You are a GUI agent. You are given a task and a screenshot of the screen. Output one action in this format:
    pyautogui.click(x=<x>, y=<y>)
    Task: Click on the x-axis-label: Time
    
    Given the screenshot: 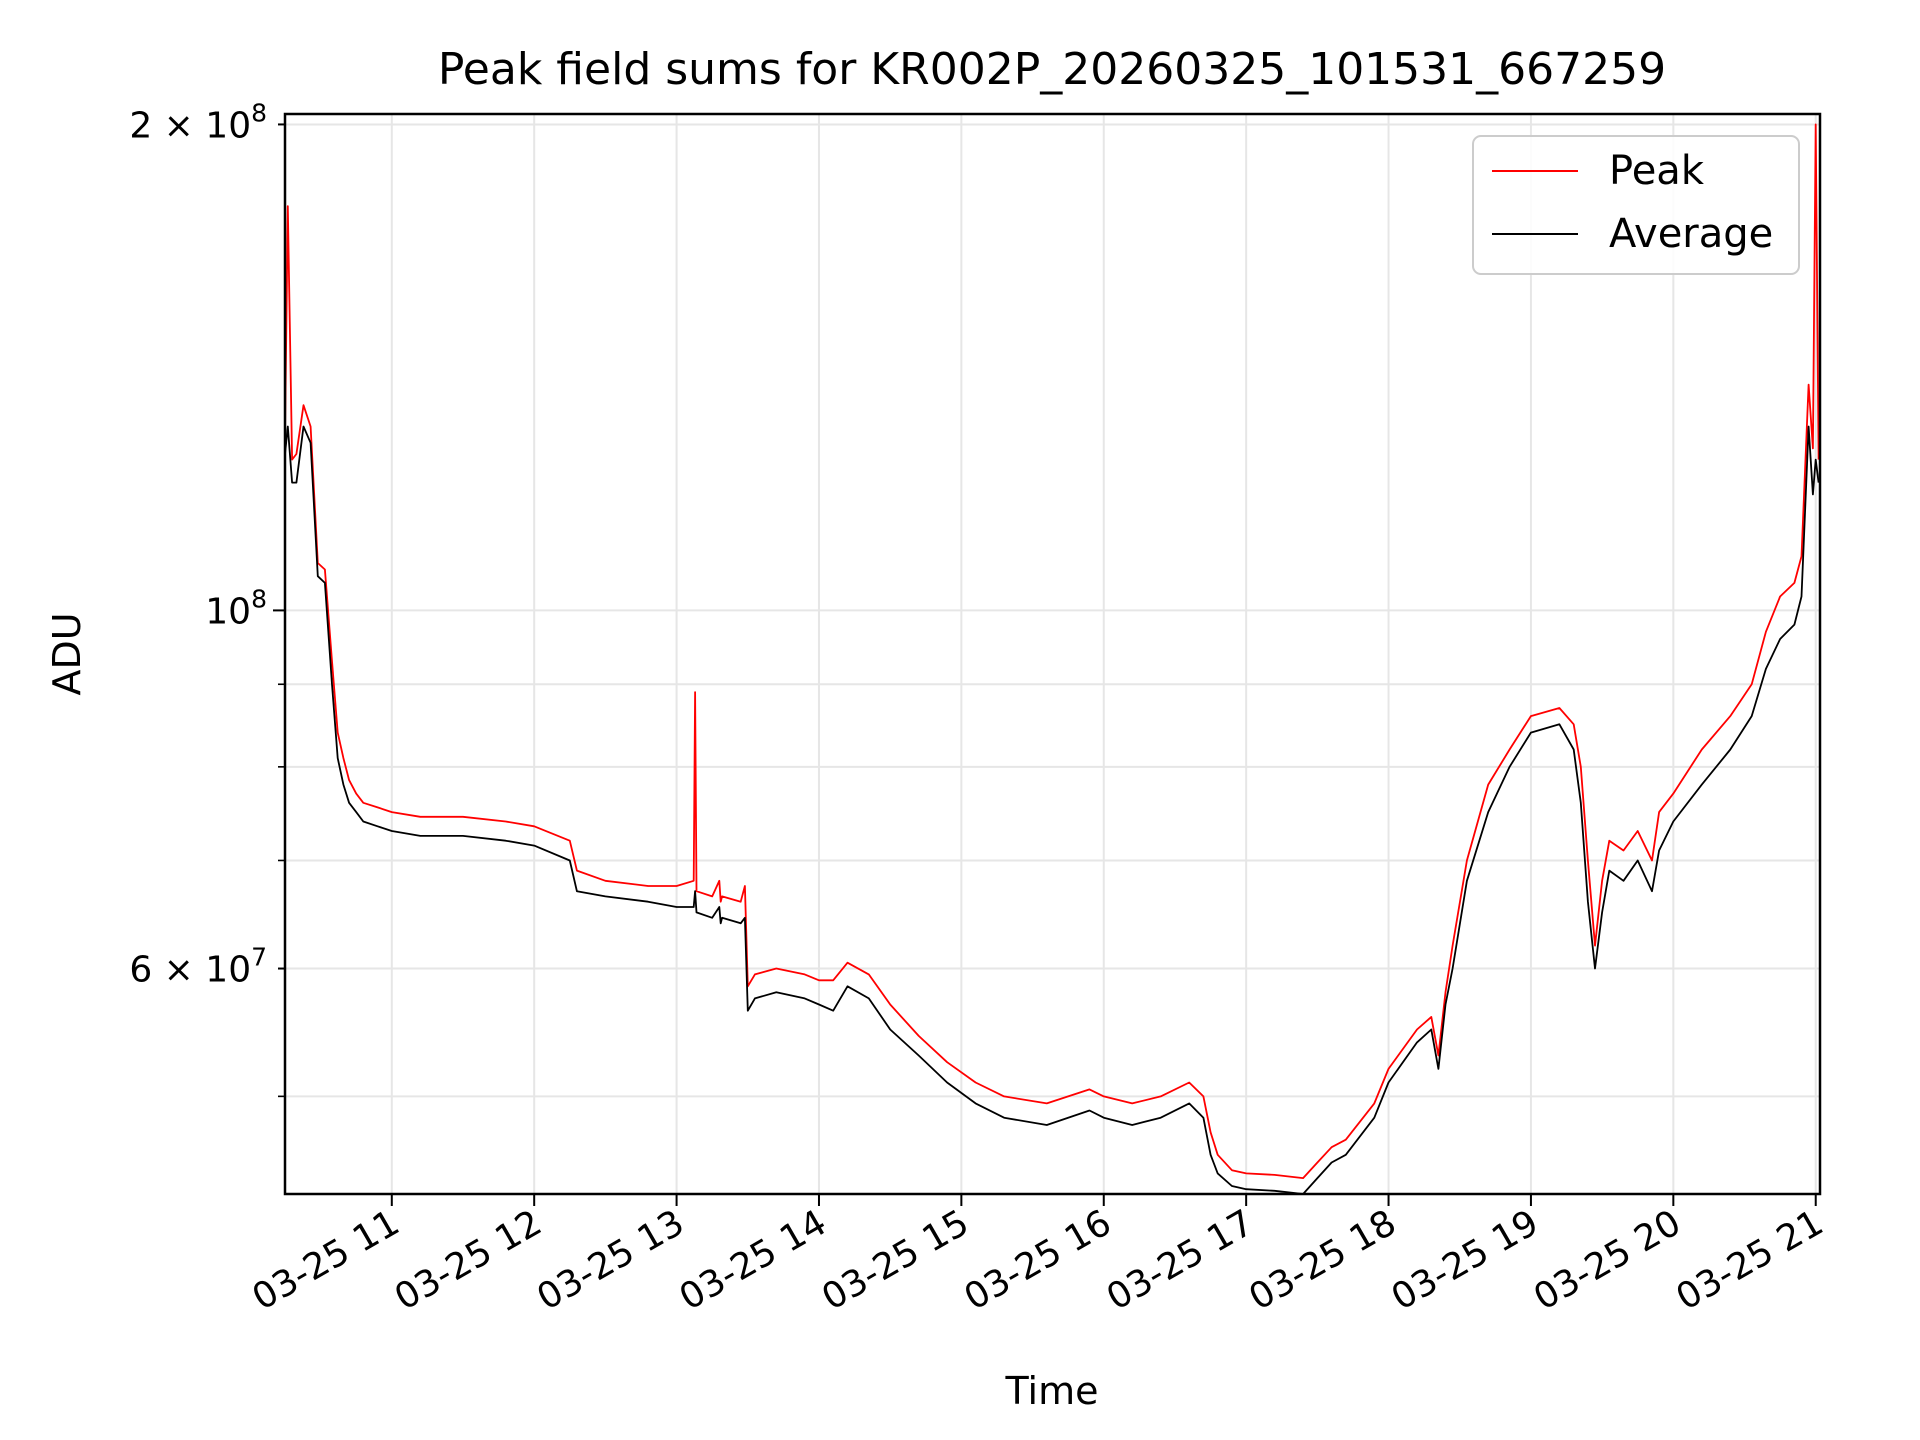 What is the action you would take?
    pyautogui.click(x=1052, y=1391)
    